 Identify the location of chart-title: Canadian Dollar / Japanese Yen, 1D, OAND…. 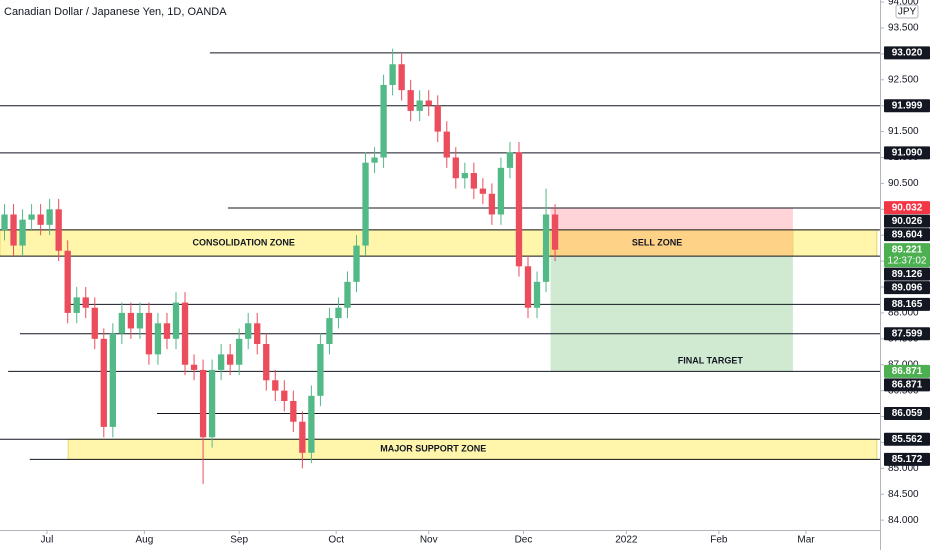
(115, 12).